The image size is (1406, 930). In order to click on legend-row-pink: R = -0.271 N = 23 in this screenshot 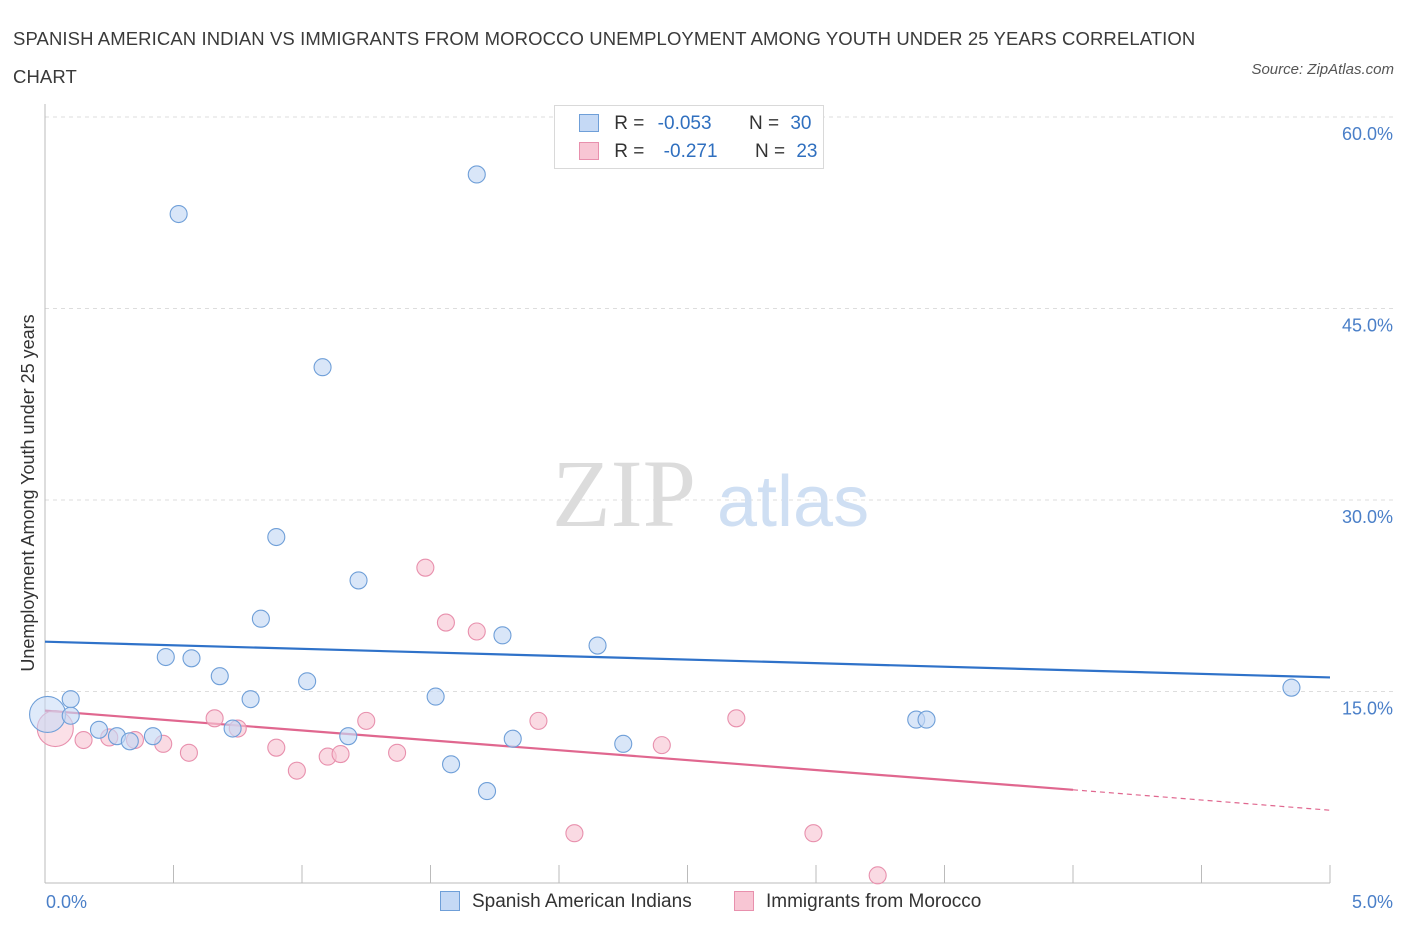, I will do `click(698, 152)`.